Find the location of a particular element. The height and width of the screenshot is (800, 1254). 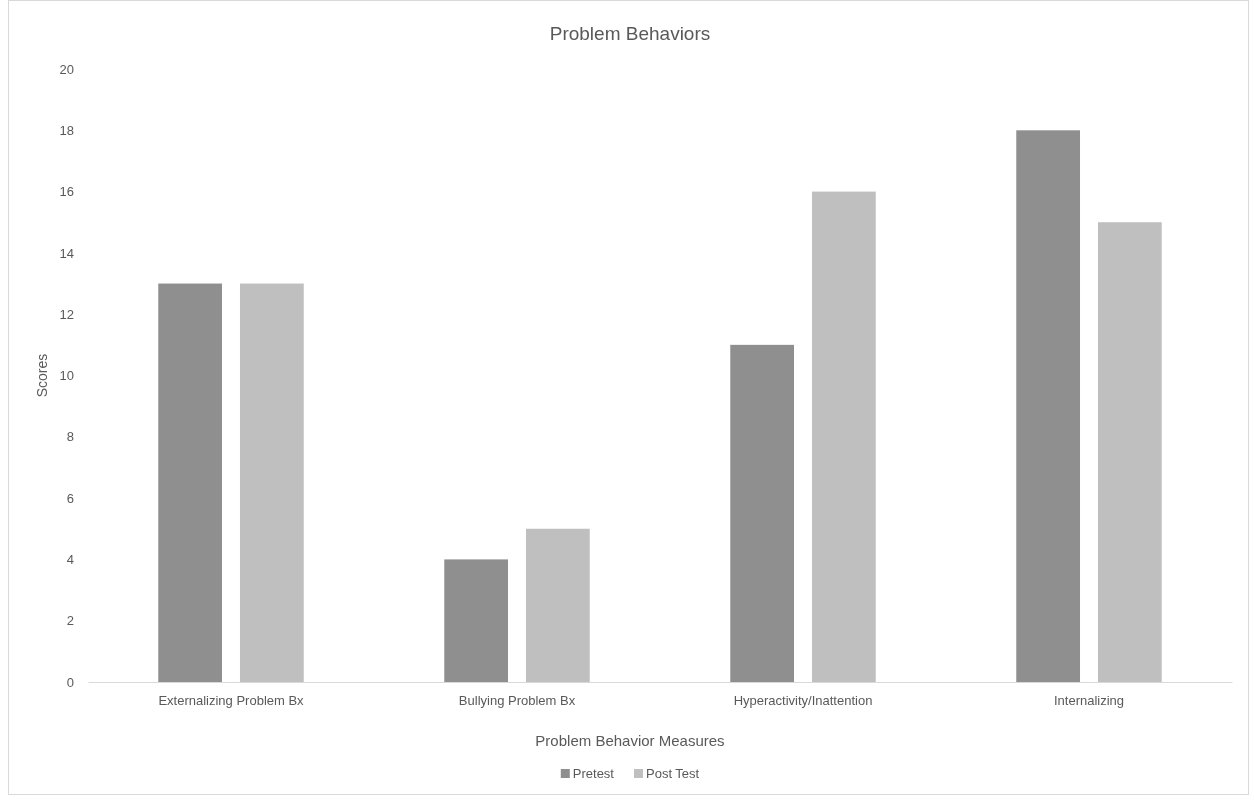

y-tick-label: 18 is located at coordinates (66, 130).